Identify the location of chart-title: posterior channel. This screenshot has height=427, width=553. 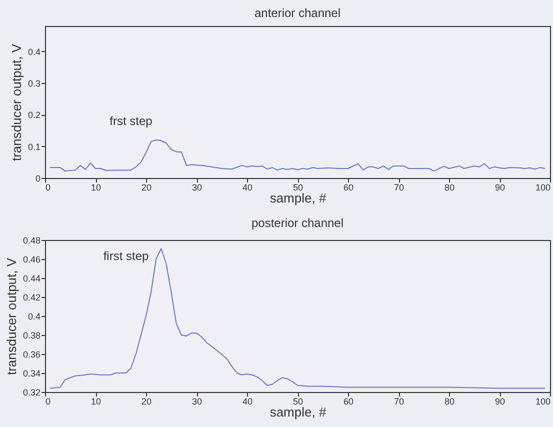
(297, 223).